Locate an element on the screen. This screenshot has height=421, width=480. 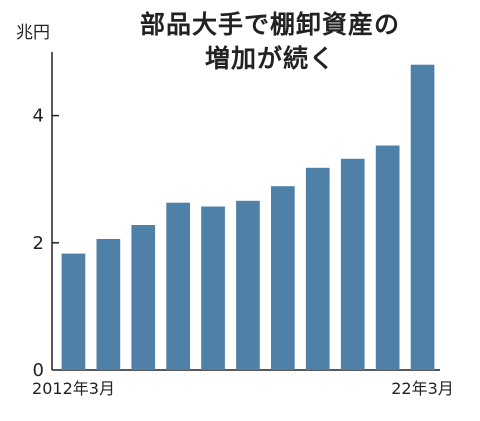
y-tick-label: 4 is located at coordinates (38, 116).